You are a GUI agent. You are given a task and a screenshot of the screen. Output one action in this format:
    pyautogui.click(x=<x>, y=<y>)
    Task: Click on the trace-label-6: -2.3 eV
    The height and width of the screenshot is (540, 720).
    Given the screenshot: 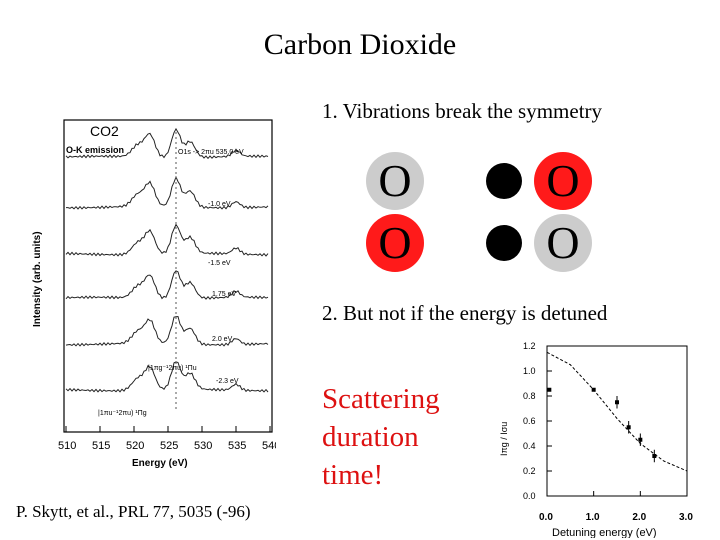 What is the action you would take?
    pyautogui.click(x=227, y=381)
    